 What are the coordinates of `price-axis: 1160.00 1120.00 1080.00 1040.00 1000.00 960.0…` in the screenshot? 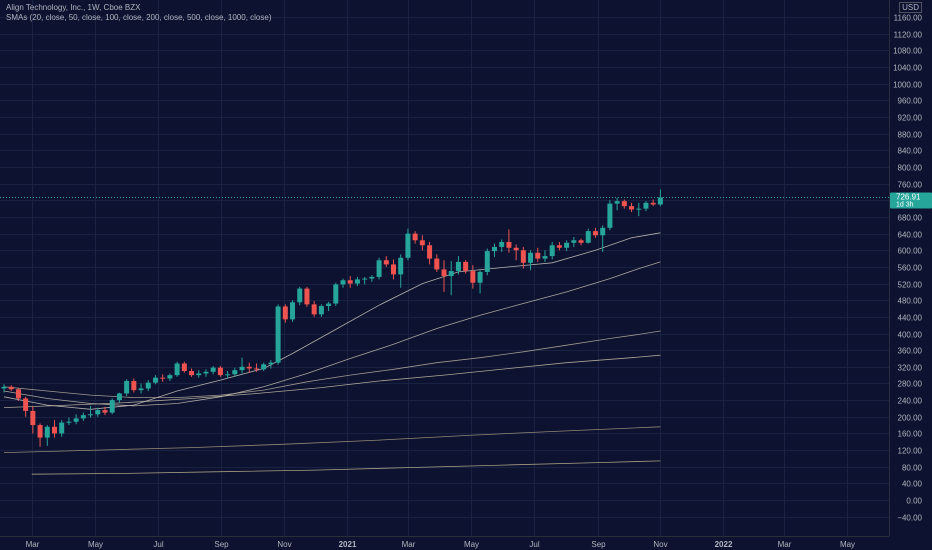 It's located at (907, 268).